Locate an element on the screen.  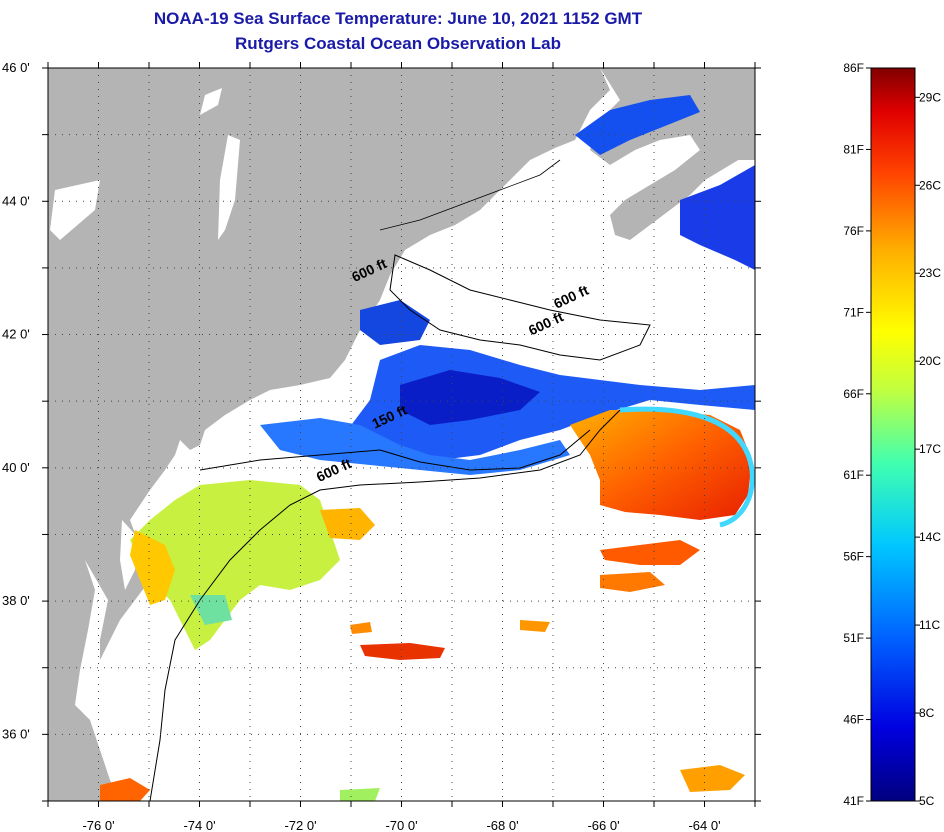
colorbar-label-f: 76F is located at coordinates (853, 231).